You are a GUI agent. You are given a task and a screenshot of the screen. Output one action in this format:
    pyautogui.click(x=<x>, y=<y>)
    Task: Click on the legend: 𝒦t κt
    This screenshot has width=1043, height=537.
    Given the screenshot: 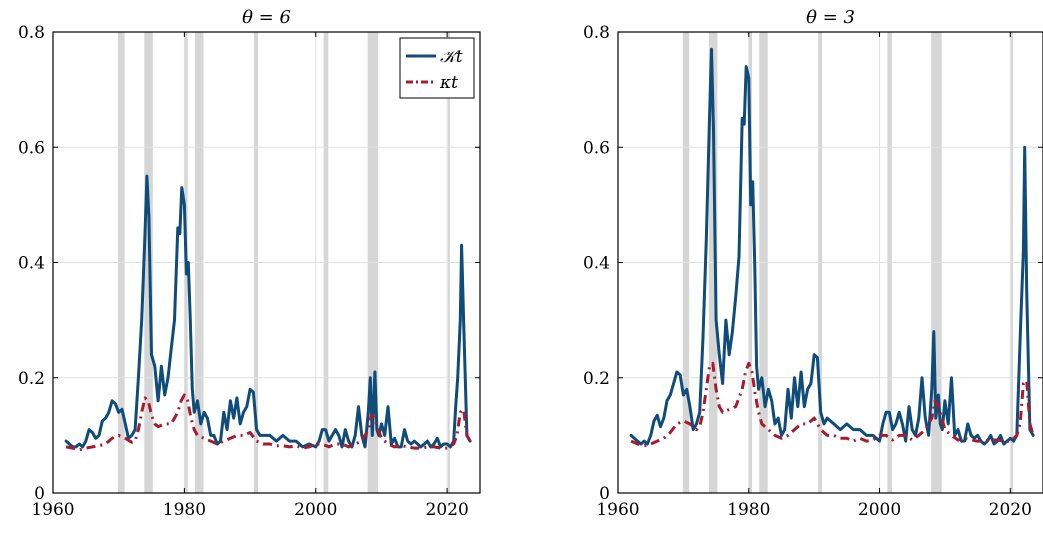 What is the action you would take?
    pyautogui.click(x=437, y=68)
    